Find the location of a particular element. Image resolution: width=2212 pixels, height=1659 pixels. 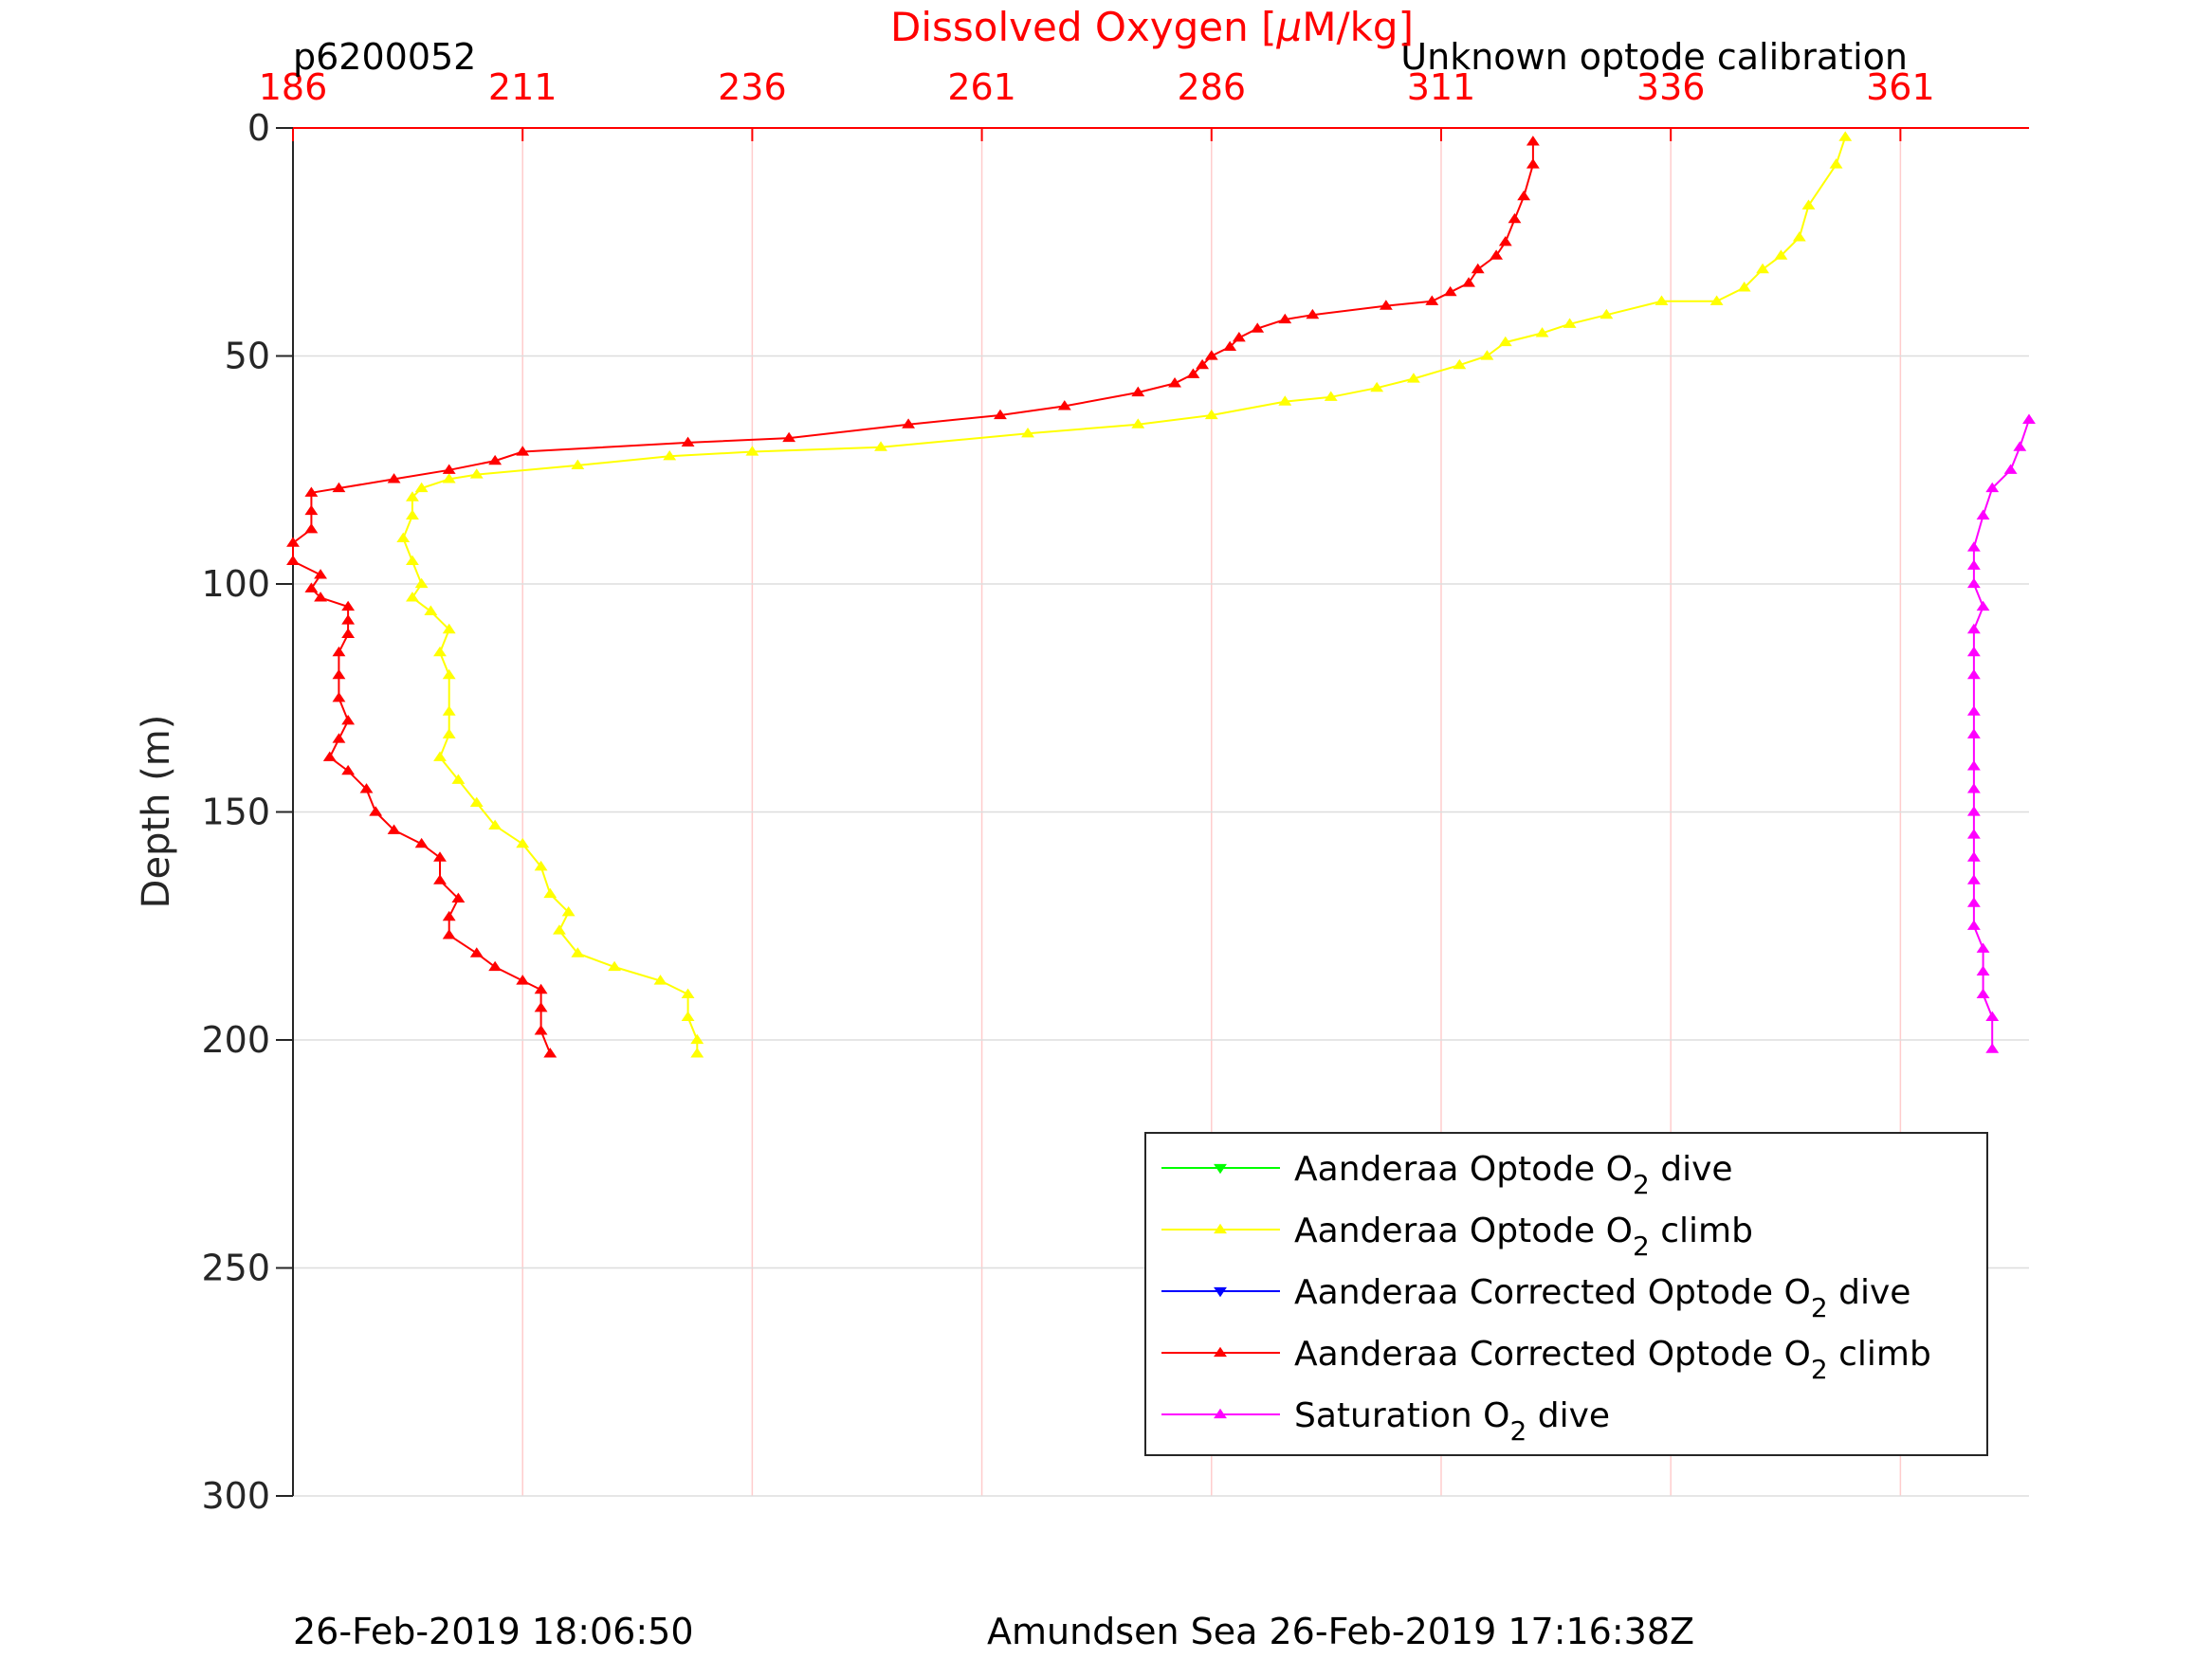

legend-label-suffix: dive is located at coordinates (1691, 1169).